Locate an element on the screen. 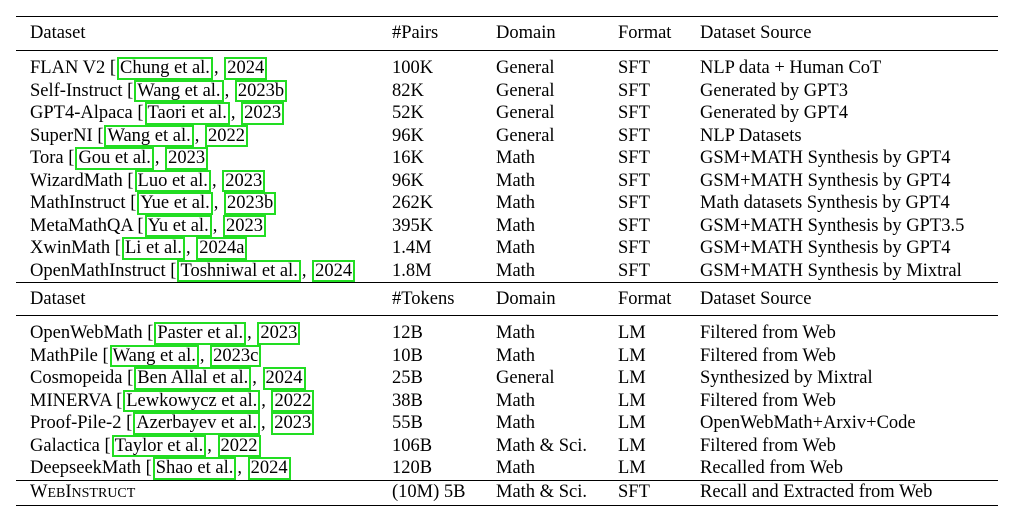  count-cell: 96K is located at coordinates (408, 135).